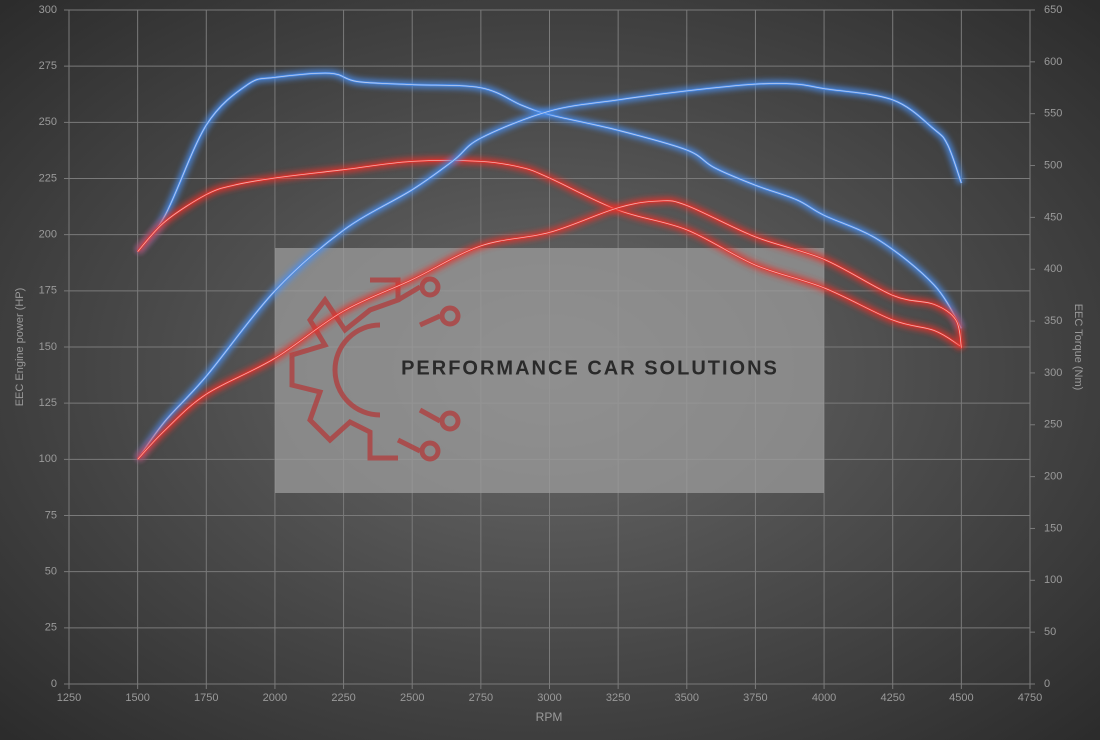 The image size is (1100, 740). I want to click on x-tick-label: 4000, so click(824, 698).